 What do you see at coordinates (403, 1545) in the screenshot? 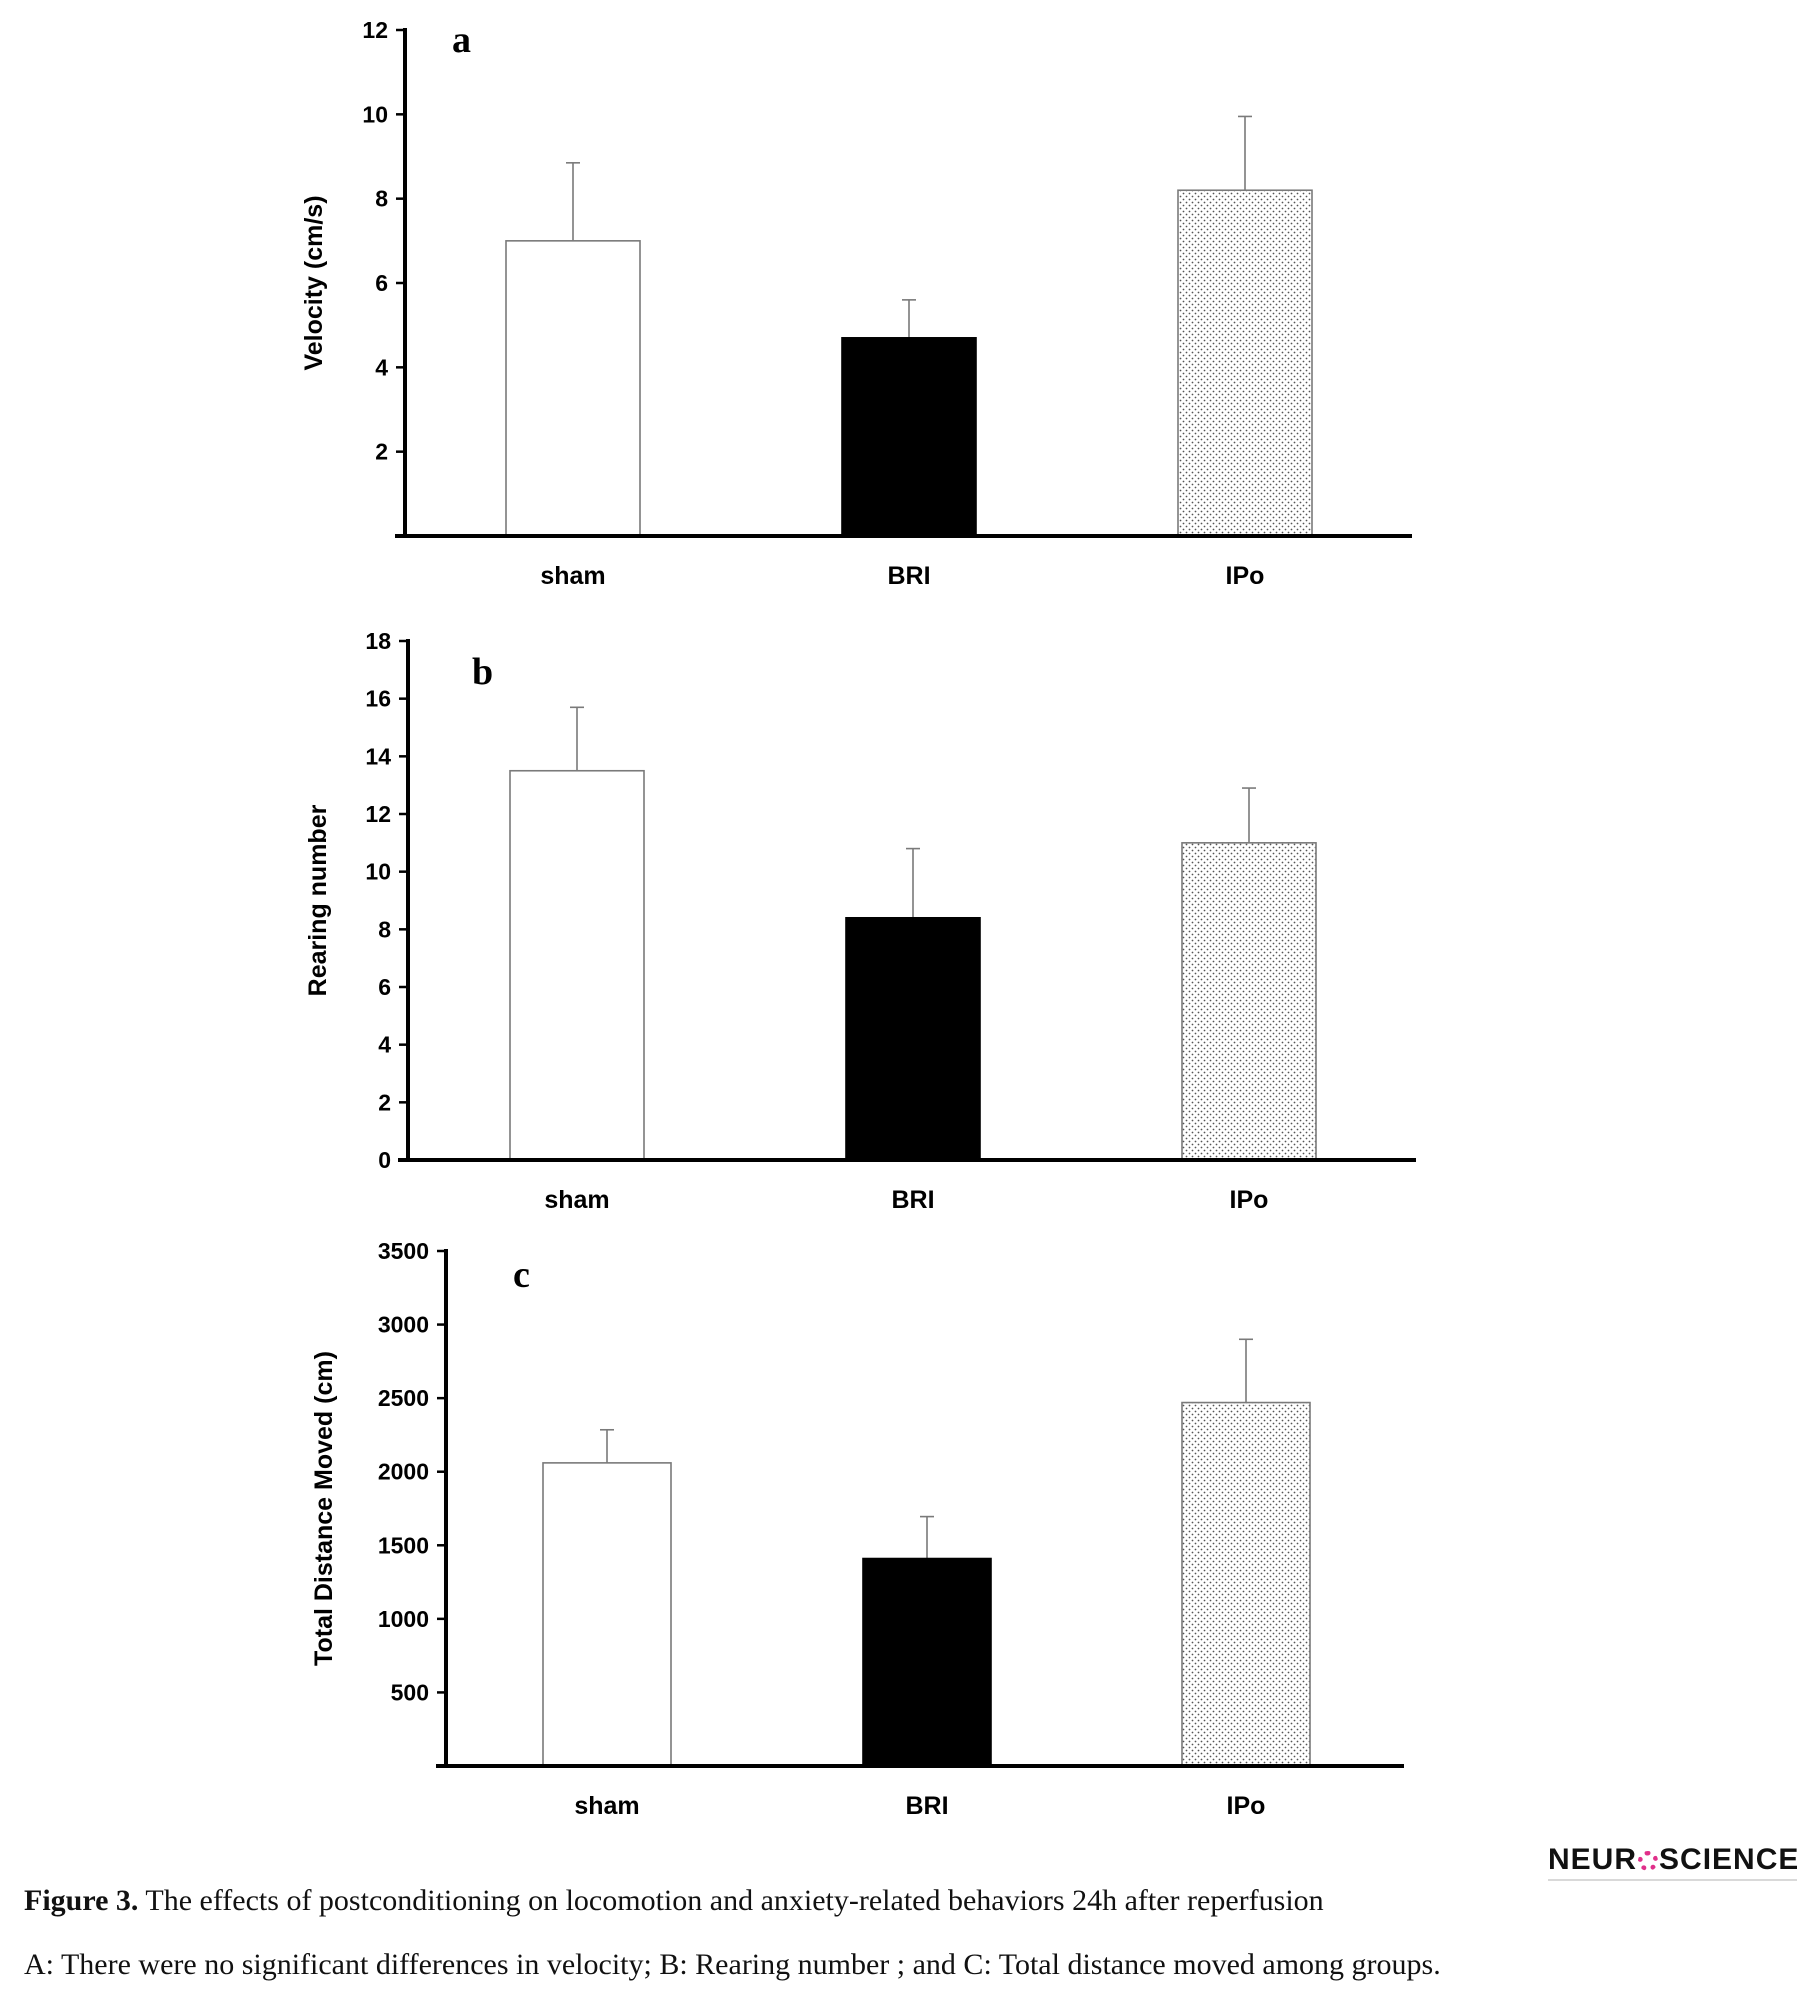
I see `y-tick-label: 1500` at bounding box center [403, 1545].